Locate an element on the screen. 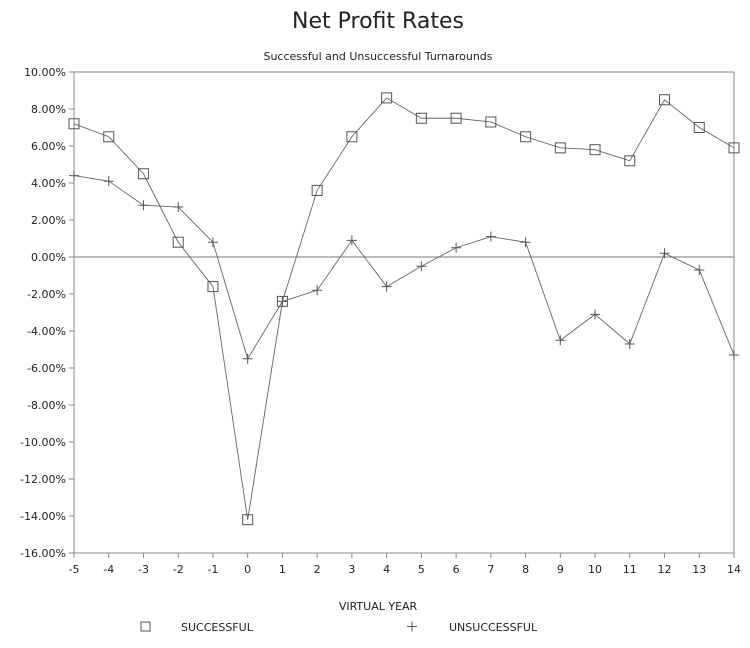 This screenshot has height=648, width=750. x-tick-label: 4 is located at coordinates (386, 569).